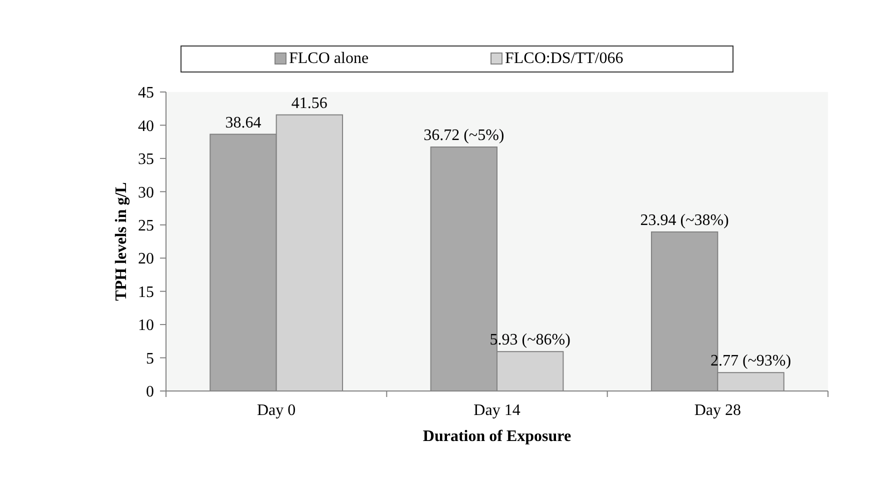 This screenshot has height=483, width=886. What do you see at coordinates (243, 123) in the screenshot?
I see `data-label: 38.64` at bounding box center [243, 123].